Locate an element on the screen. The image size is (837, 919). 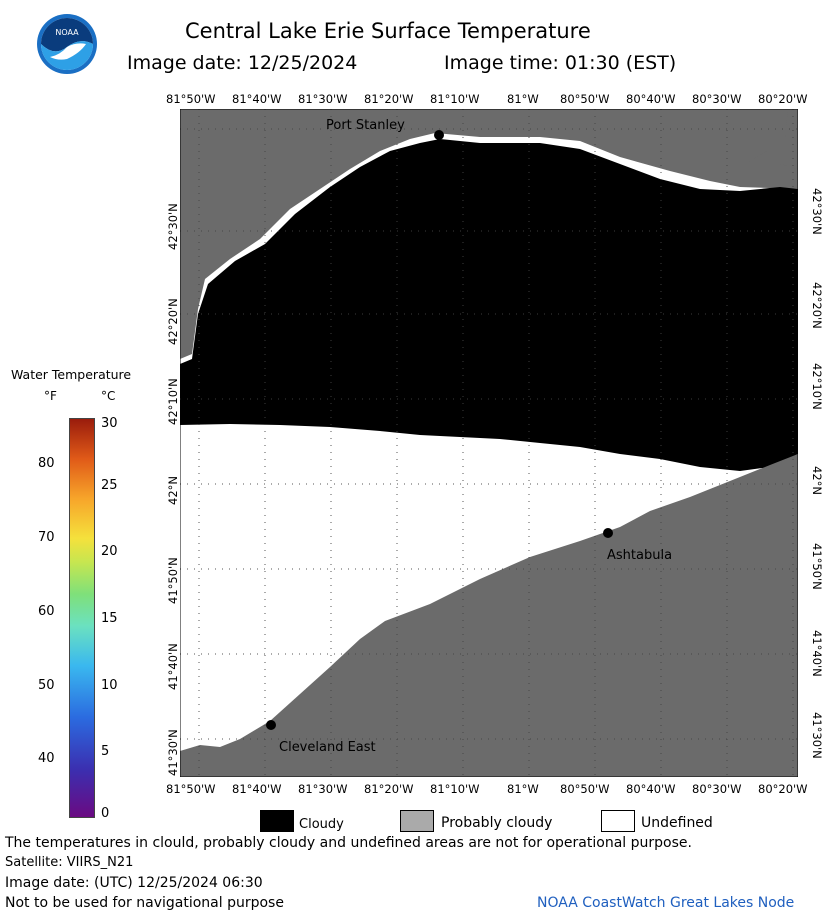
f-tick: 50 is located at coordinates (46, 685).